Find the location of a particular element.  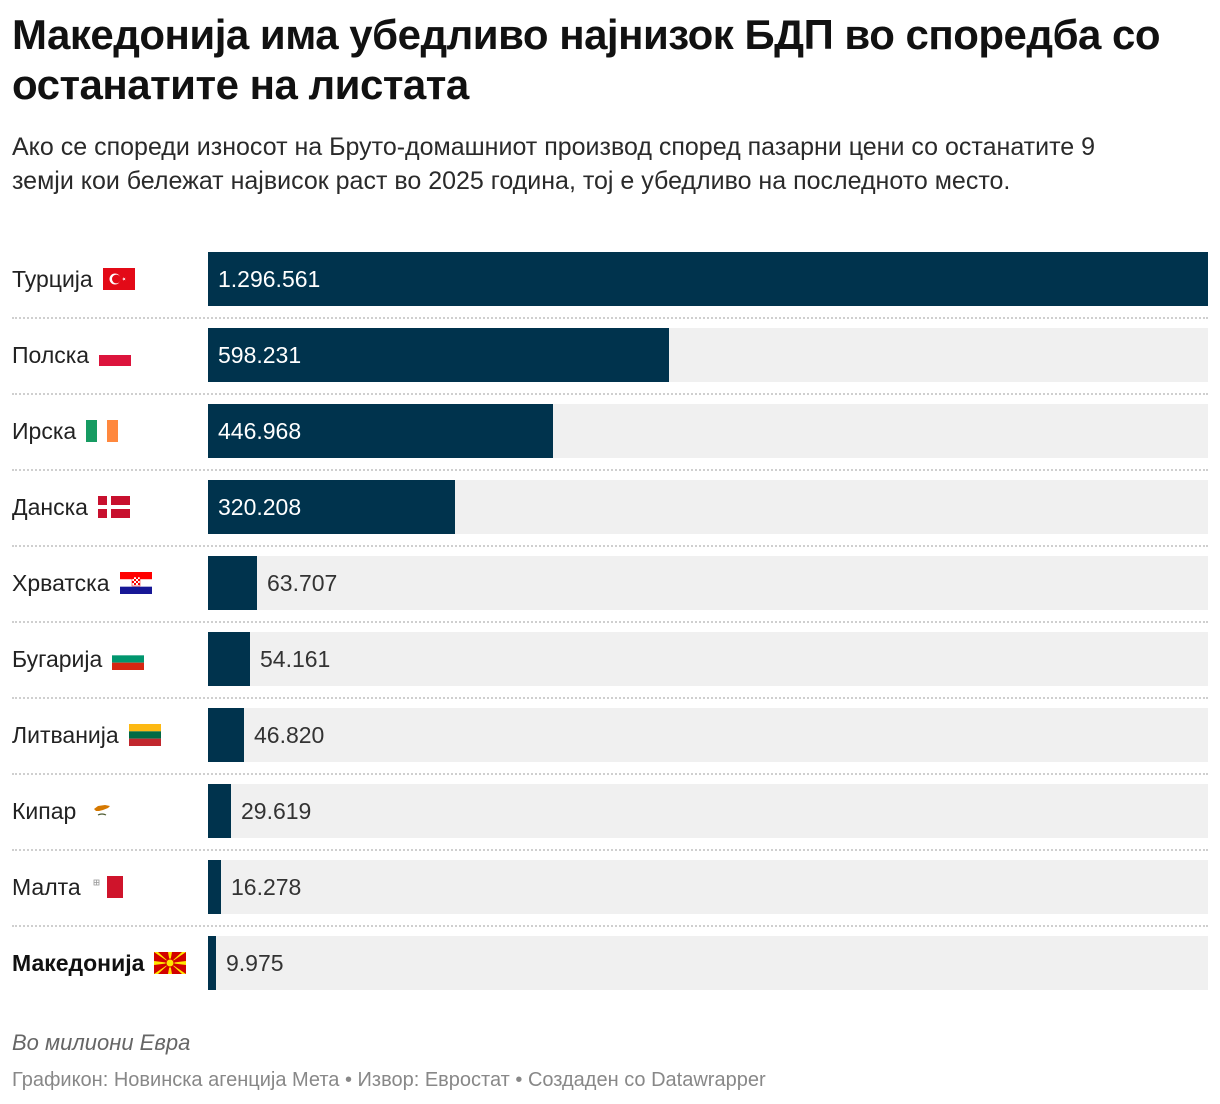

bar-track: 598.231 is located at coordinates (708, 355).